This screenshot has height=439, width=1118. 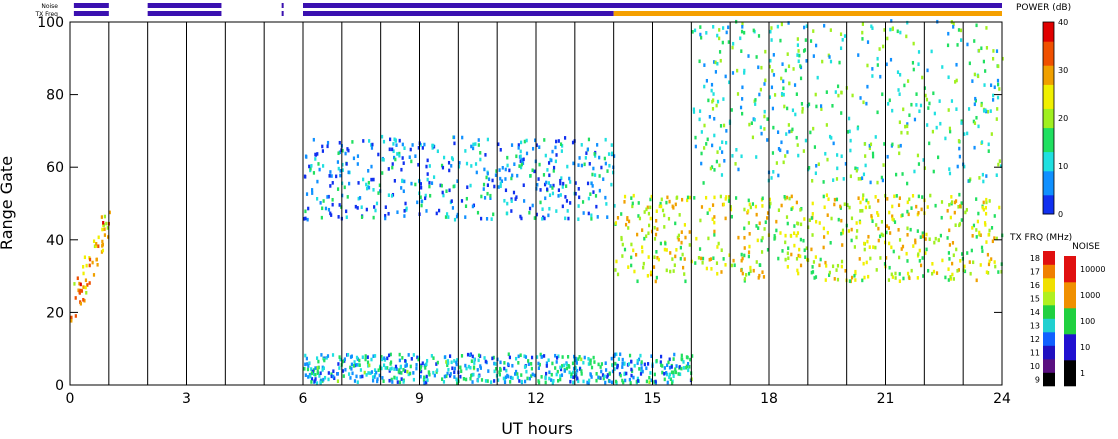 What do you see at coordinates (653, 399) in the screenshot?
I see `x-tick-label: 15` at bounding box center [653, 399].